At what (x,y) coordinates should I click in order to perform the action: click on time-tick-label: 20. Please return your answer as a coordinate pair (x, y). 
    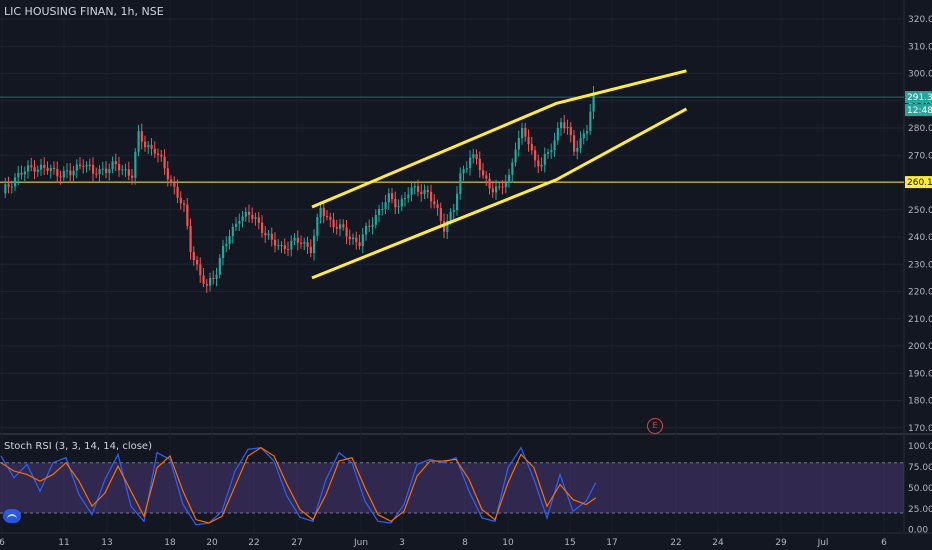
    Looking at the image, I should click on (212, 543).